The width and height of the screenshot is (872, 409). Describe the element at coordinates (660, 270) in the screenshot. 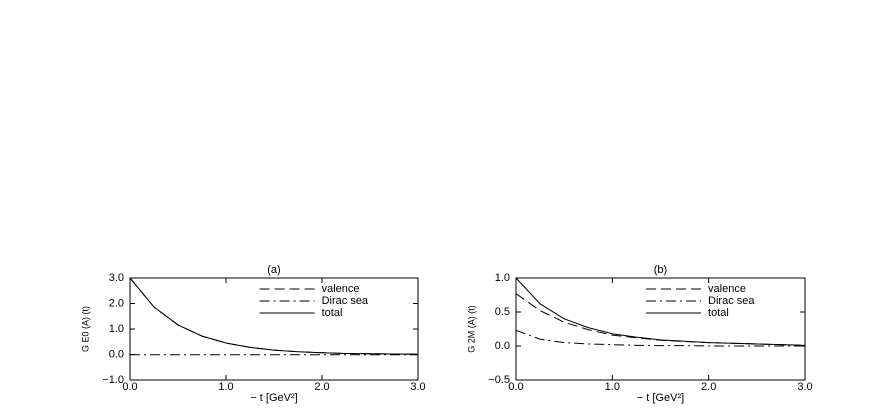

I see `chart-title: (b)` at that location.